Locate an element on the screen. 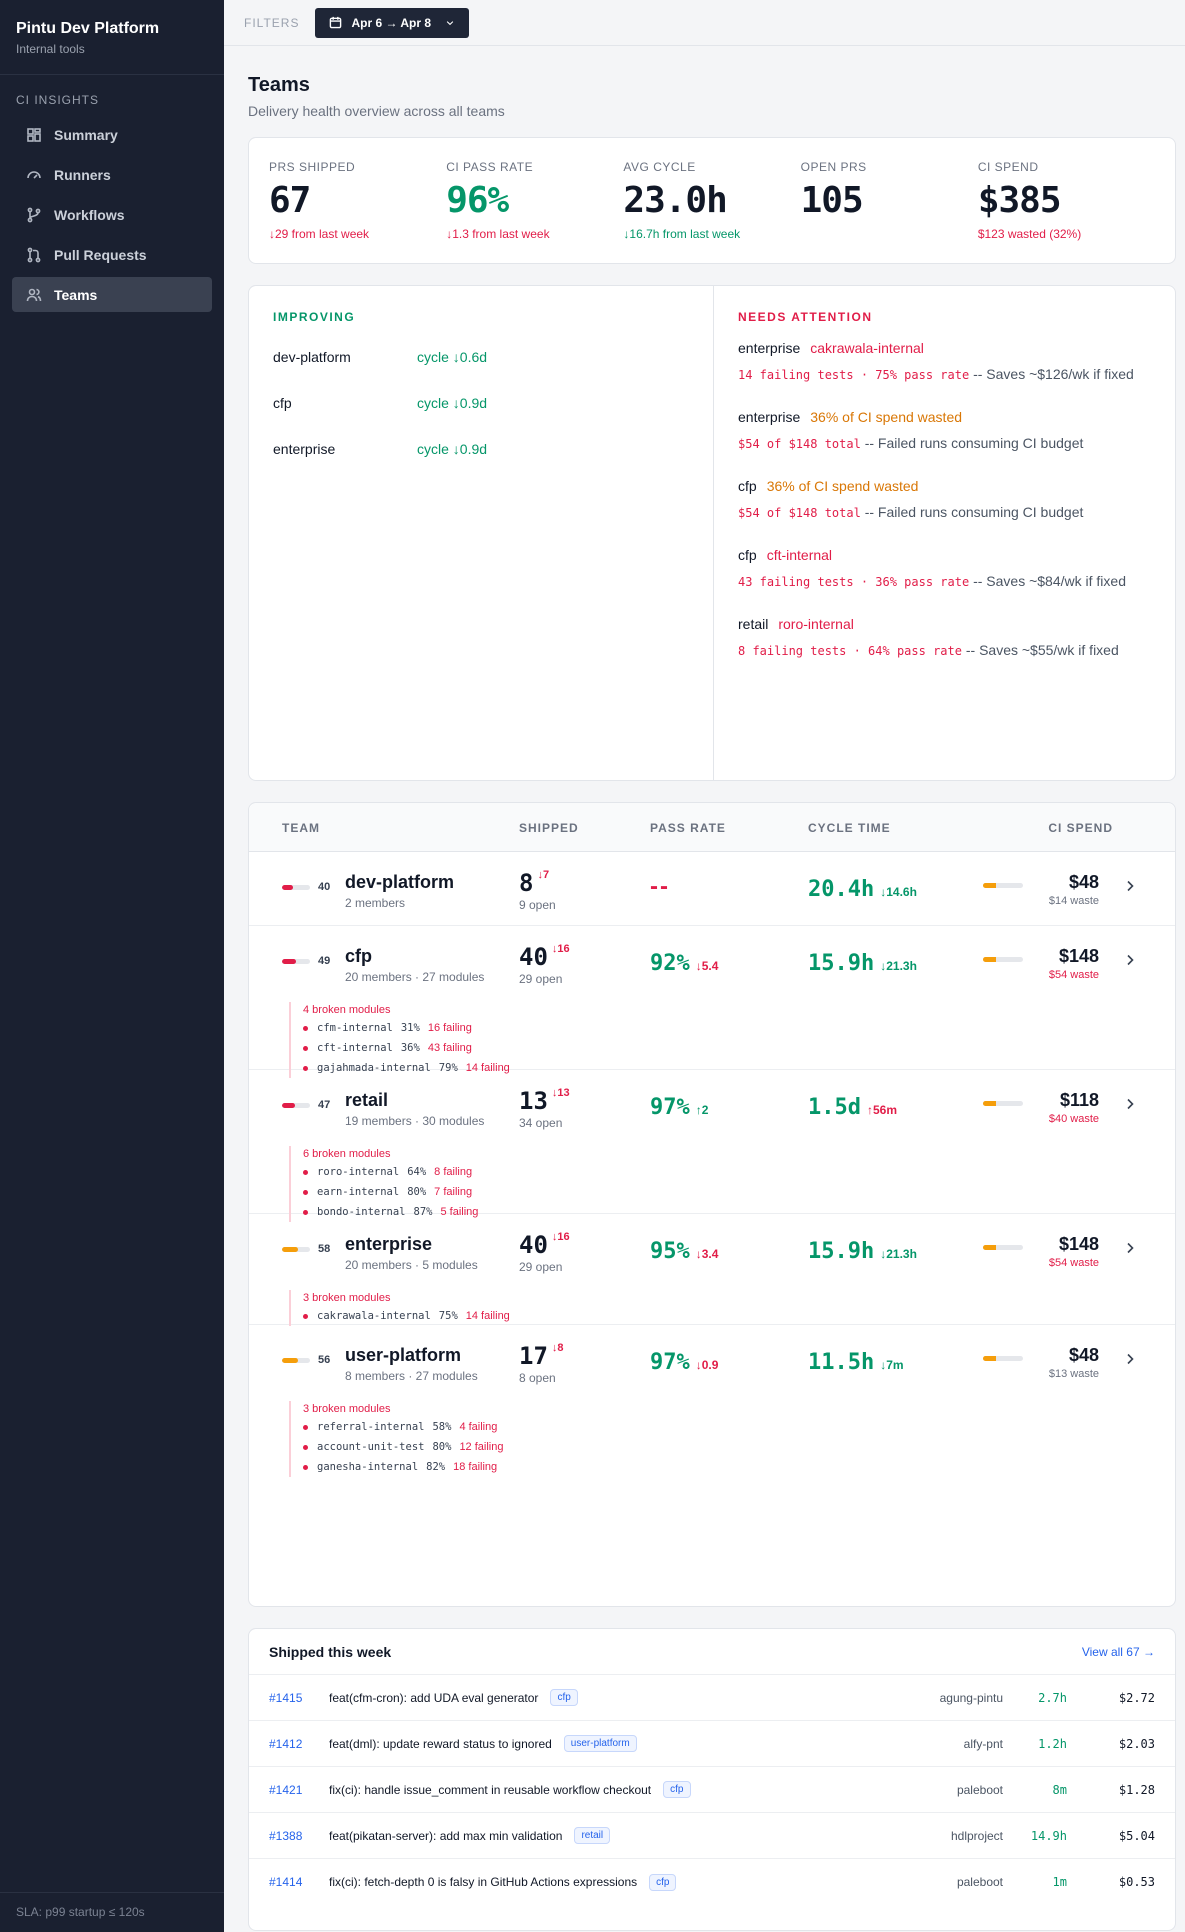  attention-title: enterprise 36% of CI spend wasted is located at coordinates (944, 417).